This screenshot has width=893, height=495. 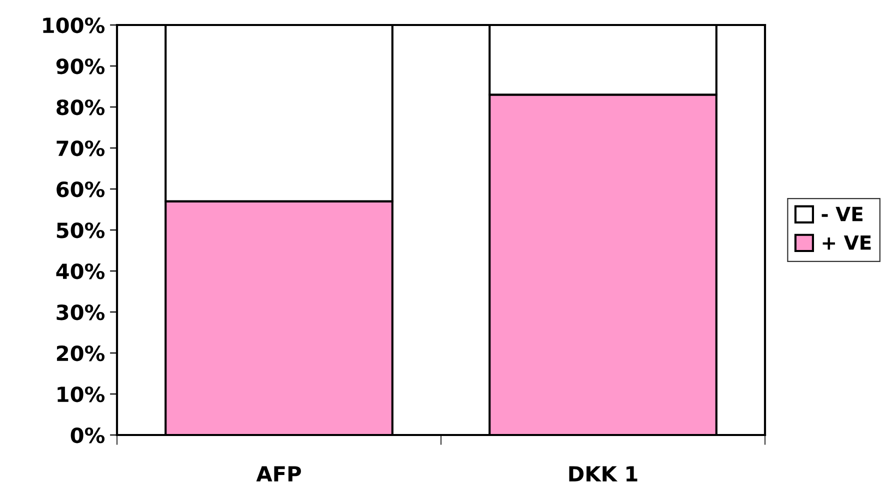 I want to click on y-tick-label: 60%, so click(x=80, y=189).